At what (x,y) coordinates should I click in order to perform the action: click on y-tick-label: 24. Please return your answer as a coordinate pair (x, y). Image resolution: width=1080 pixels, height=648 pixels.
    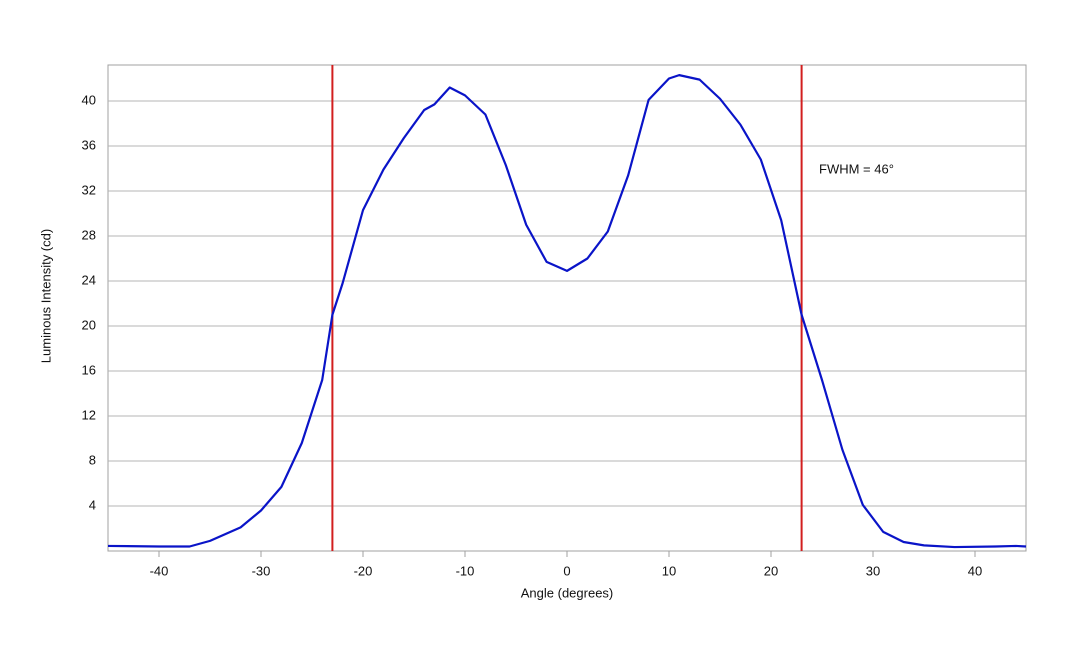
    Looking at the image, I should click on (89, 279).